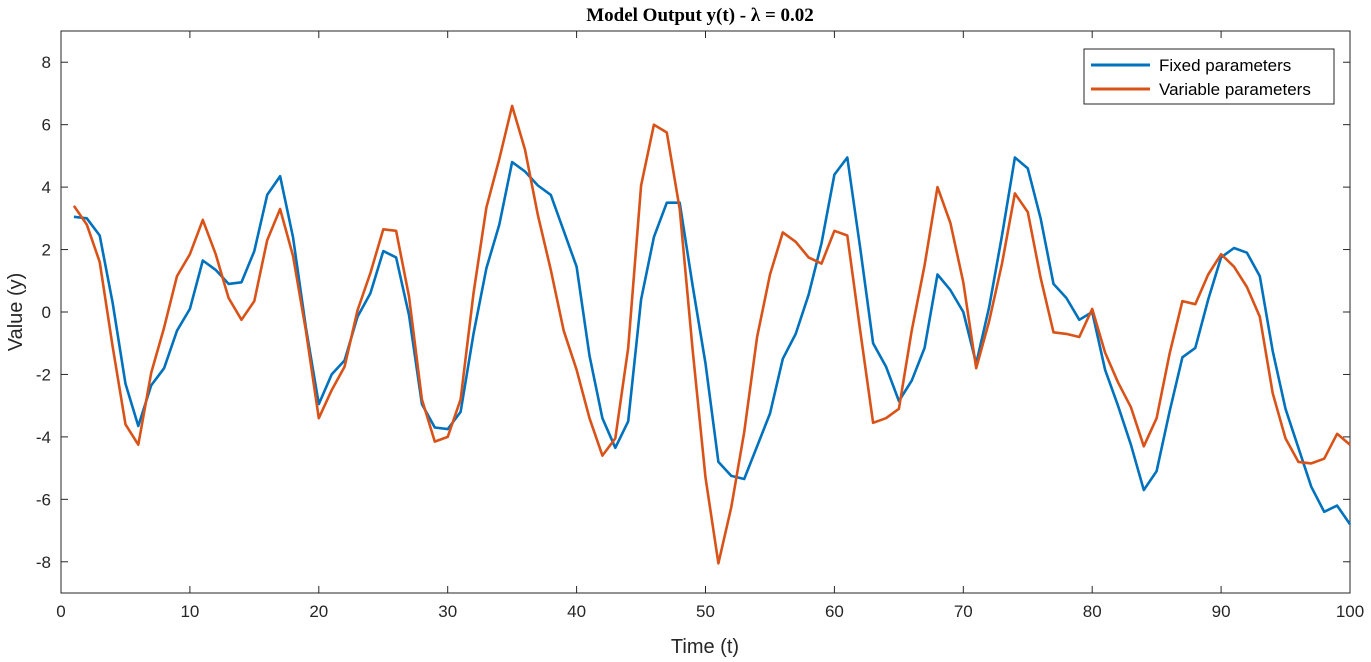  I want to click on legend-box, so click(1209, 76).